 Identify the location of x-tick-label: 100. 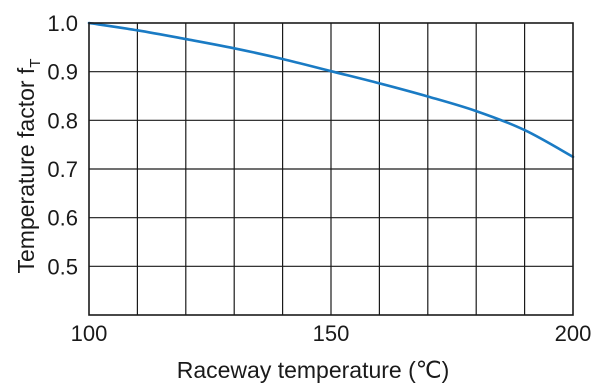
(89, 333).